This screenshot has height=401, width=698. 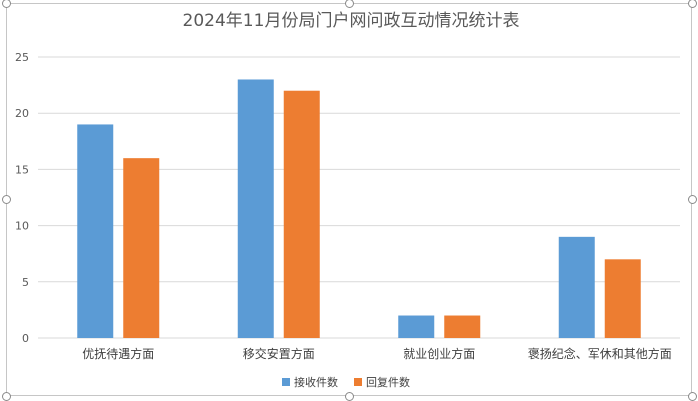 I want to click on x-category-label: 就业创业方面, so click(x=439, y=353).